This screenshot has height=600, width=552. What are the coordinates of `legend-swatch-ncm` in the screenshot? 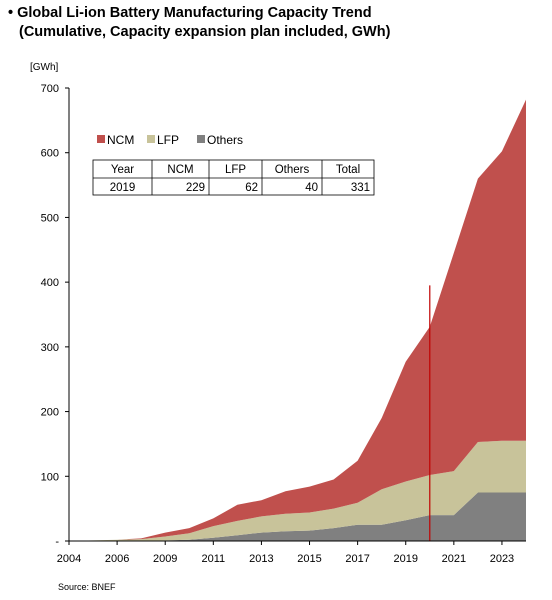 It's located at (101, 139).